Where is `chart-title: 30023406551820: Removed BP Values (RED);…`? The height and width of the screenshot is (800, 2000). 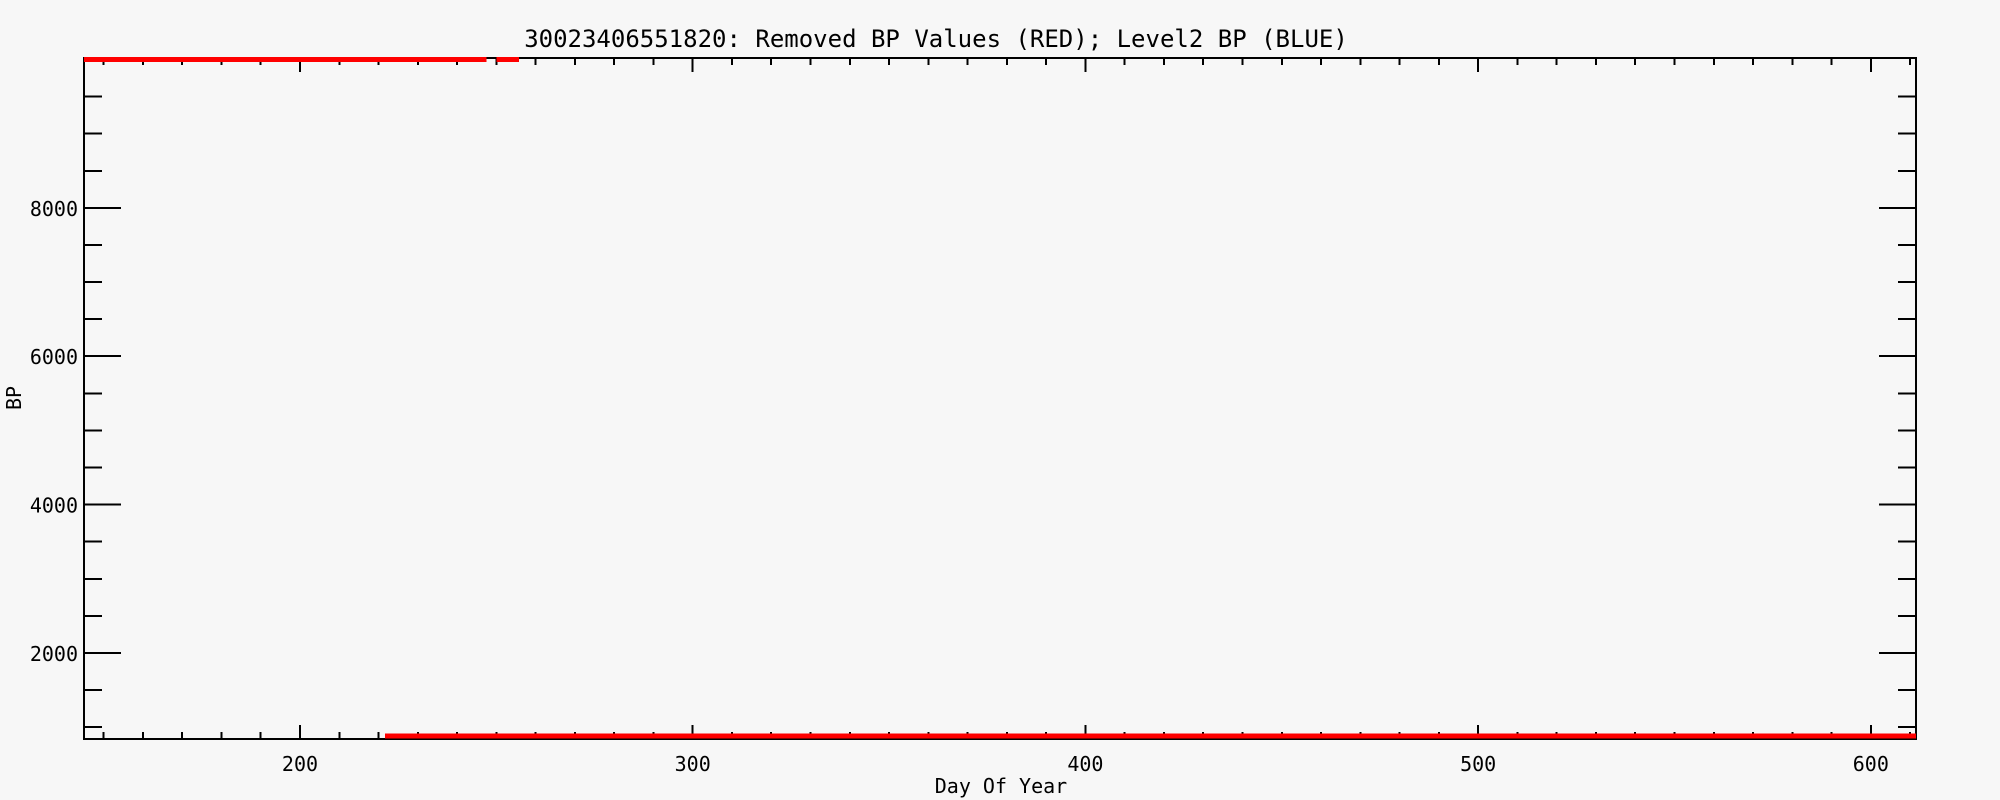
chart-title: 30023406551820: Removed BP Values (RED);… is located at coordinates (936, 39).